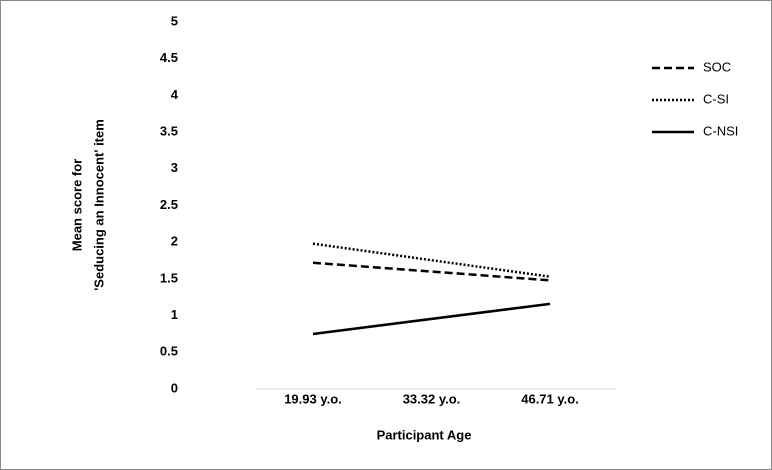  I want to click on y-tick-label: 3, so click(174, 167).